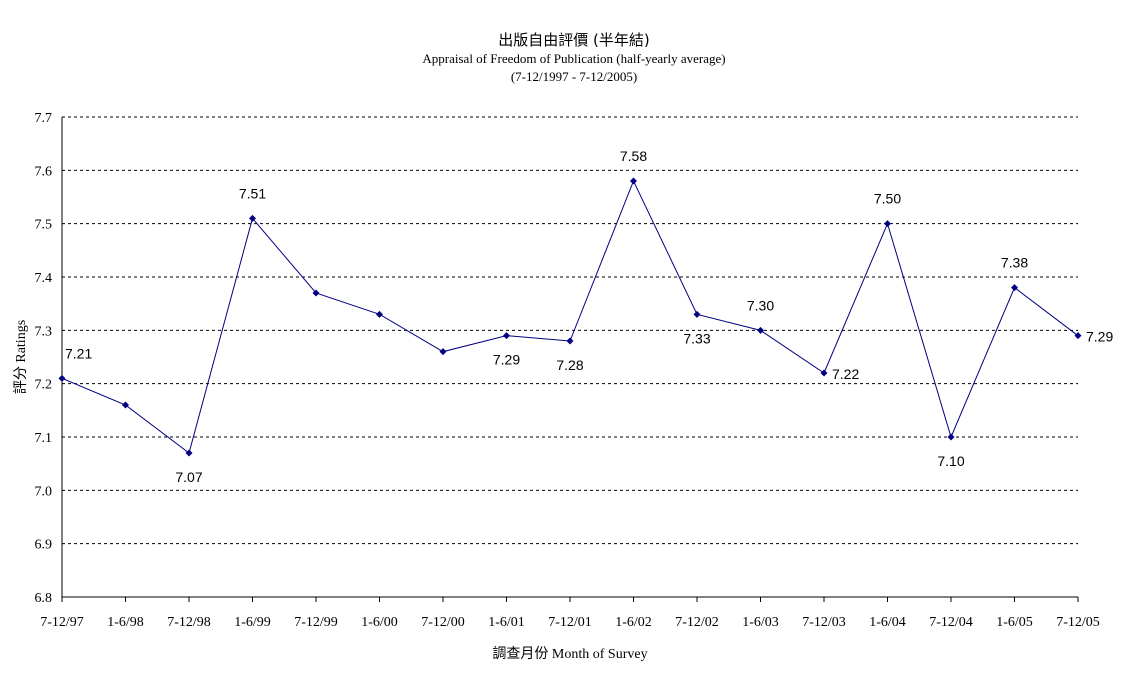 This screenshot has height=682, width=1148. I want to click on data-label: 7.38, so click(1014, 263).